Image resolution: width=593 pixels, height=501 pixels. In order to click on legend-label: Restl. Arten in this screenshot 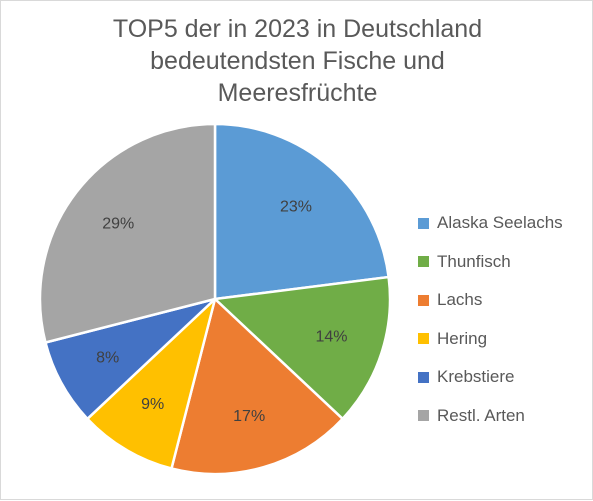, I will do `click(481, 415)`.